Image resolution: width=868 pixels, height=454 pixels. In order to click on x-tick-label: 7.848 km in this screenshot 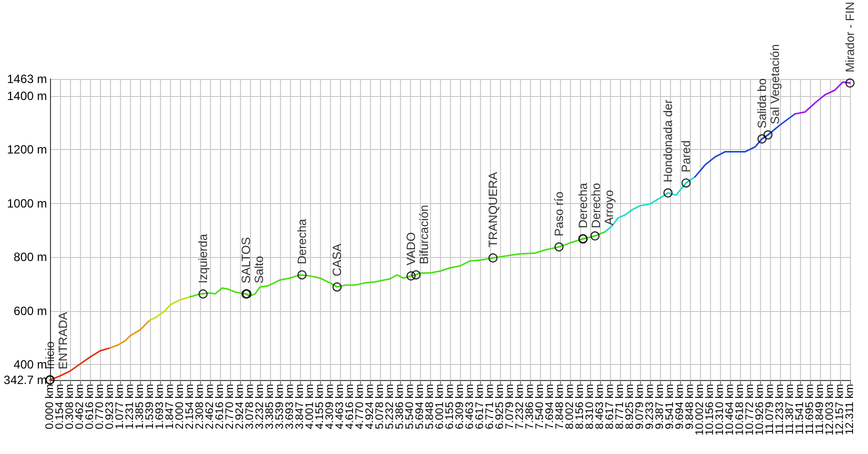, I will do `click(560, 407)`.